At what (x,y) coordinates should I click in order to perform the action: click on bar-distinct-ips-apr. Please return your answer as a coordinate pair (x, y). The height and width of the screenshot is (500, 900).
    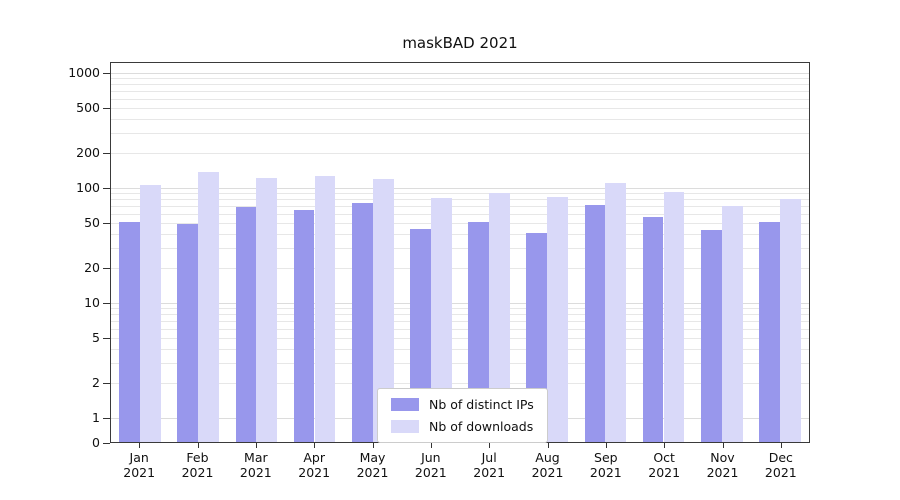
    Looking at the image, I should click on (304, 326).